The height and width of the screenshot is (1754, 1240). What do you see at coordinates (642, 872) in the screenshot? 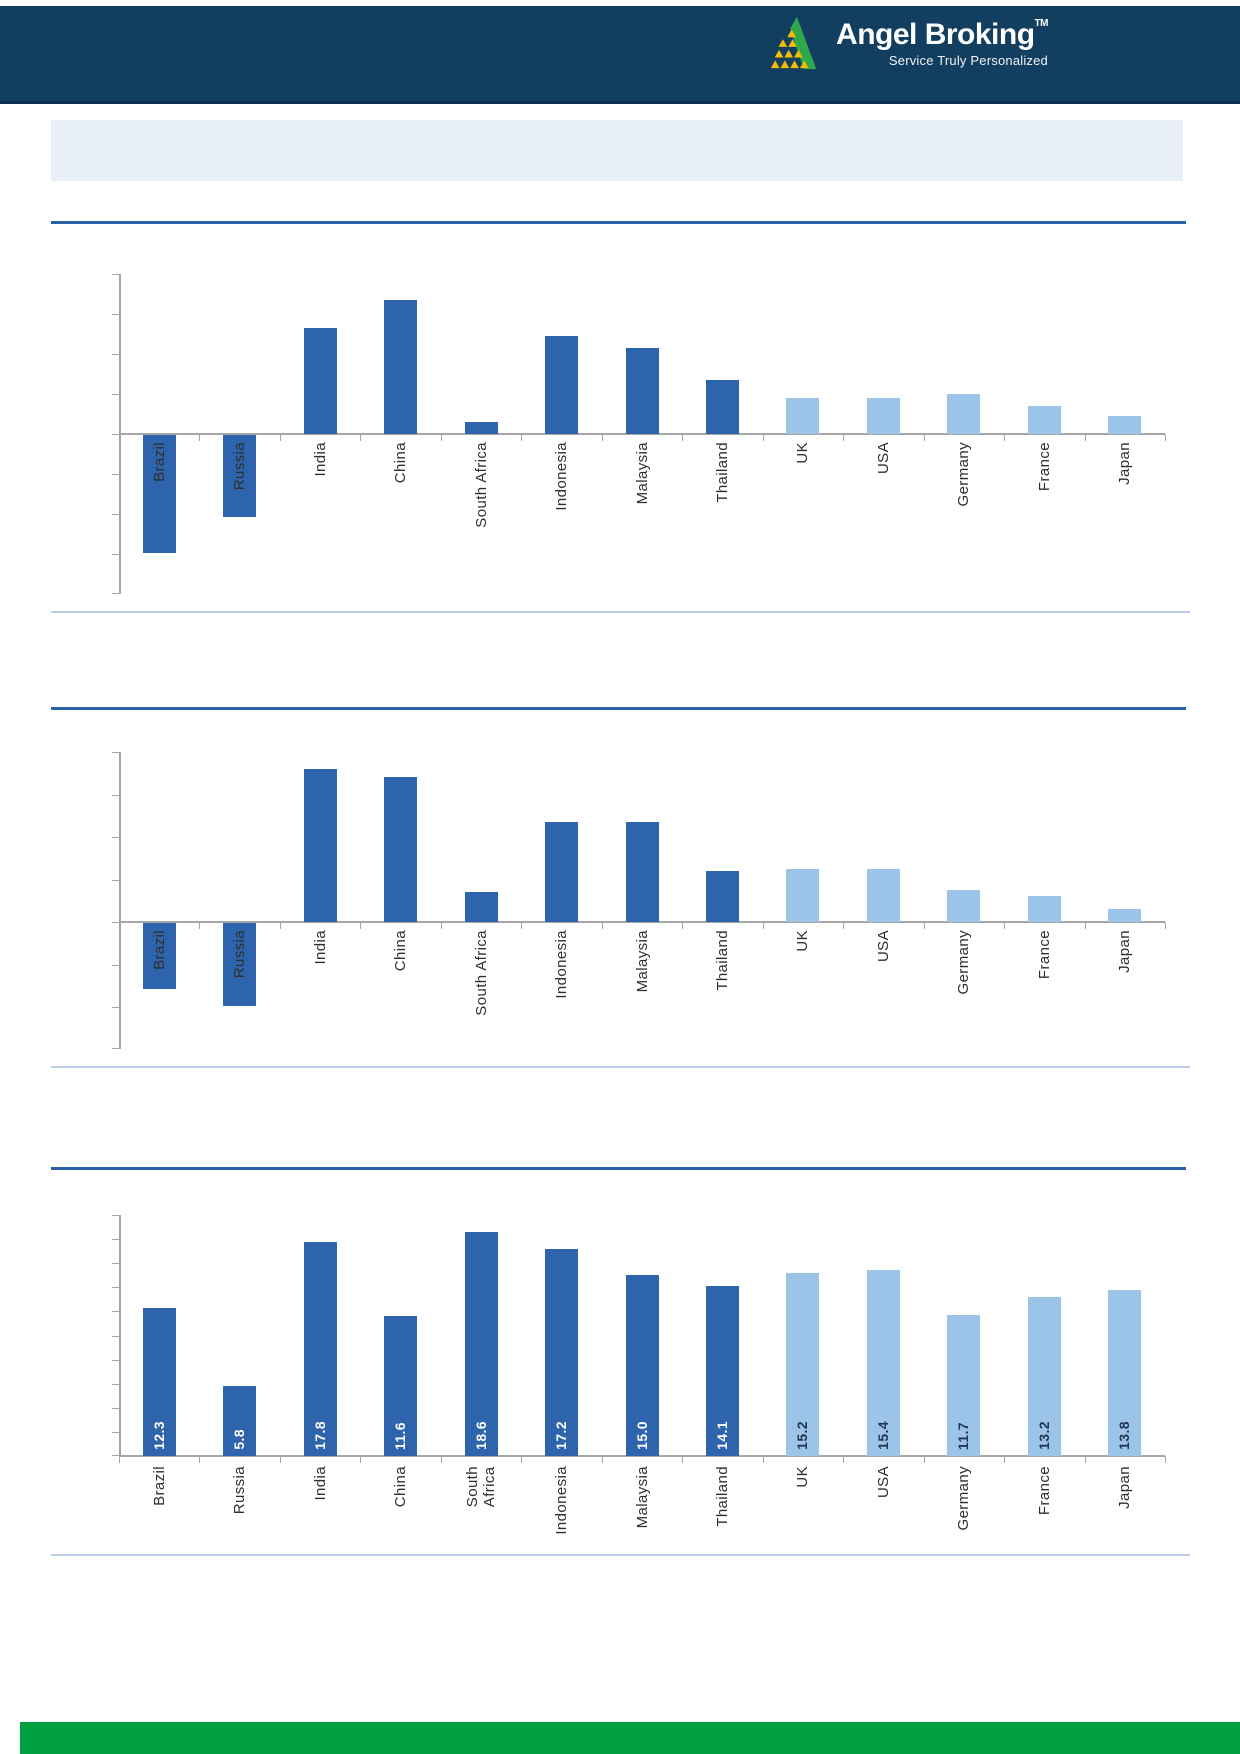
I see `bar-malaysia` at bounding box center [642, 872].